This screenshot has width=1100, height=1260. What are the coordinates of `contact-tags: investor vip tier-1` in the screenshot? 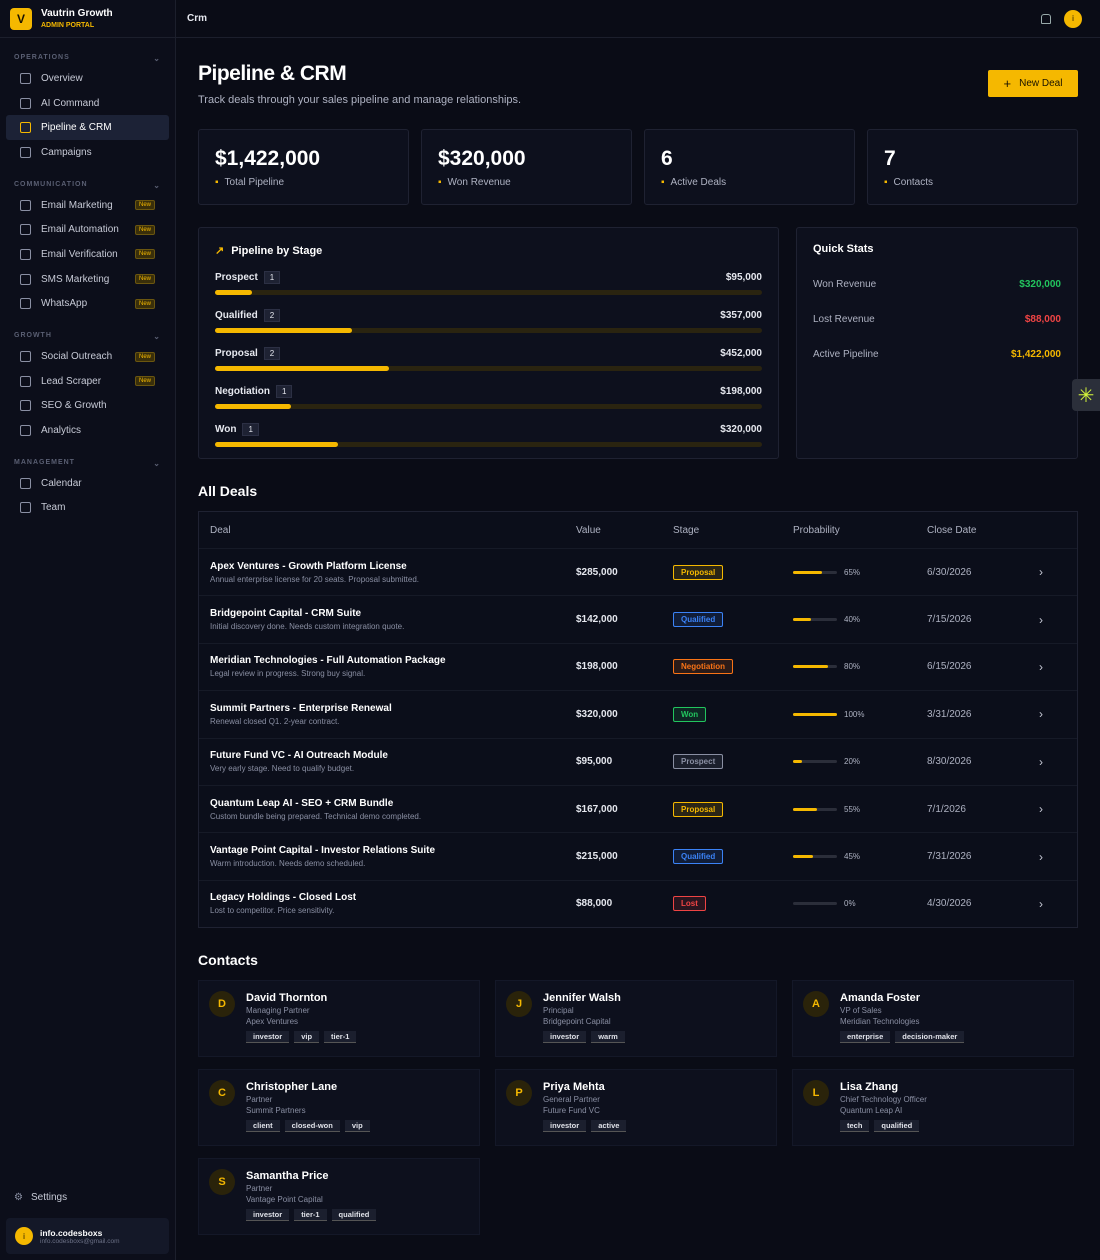 It's located at (301, 1037).